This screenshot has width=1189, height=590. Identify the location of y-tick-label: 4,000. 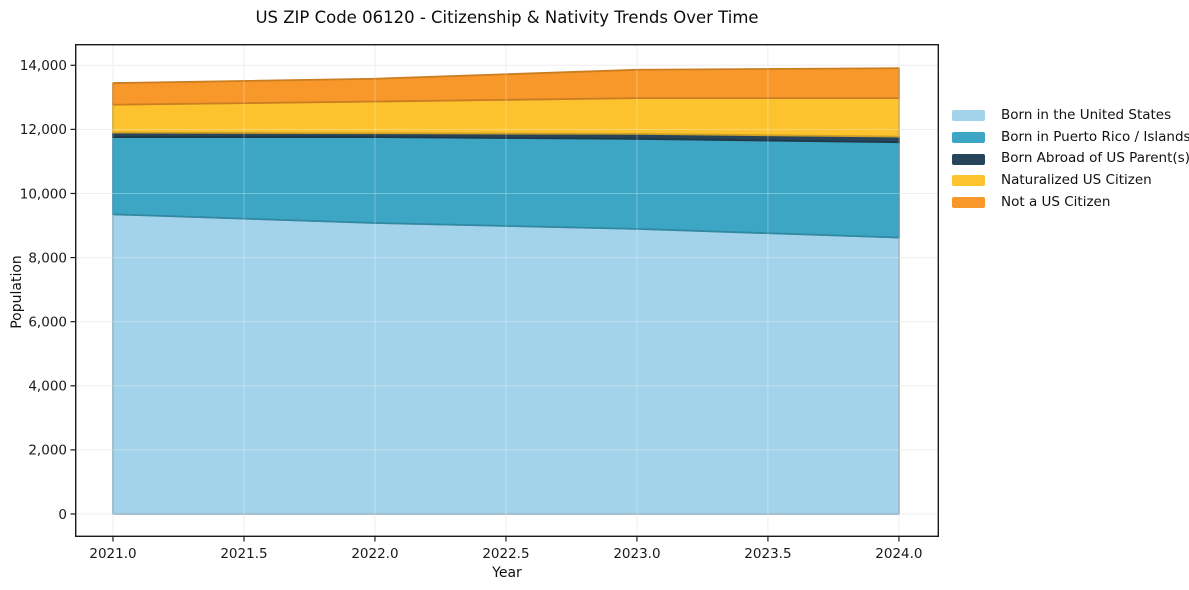
(47, 387).